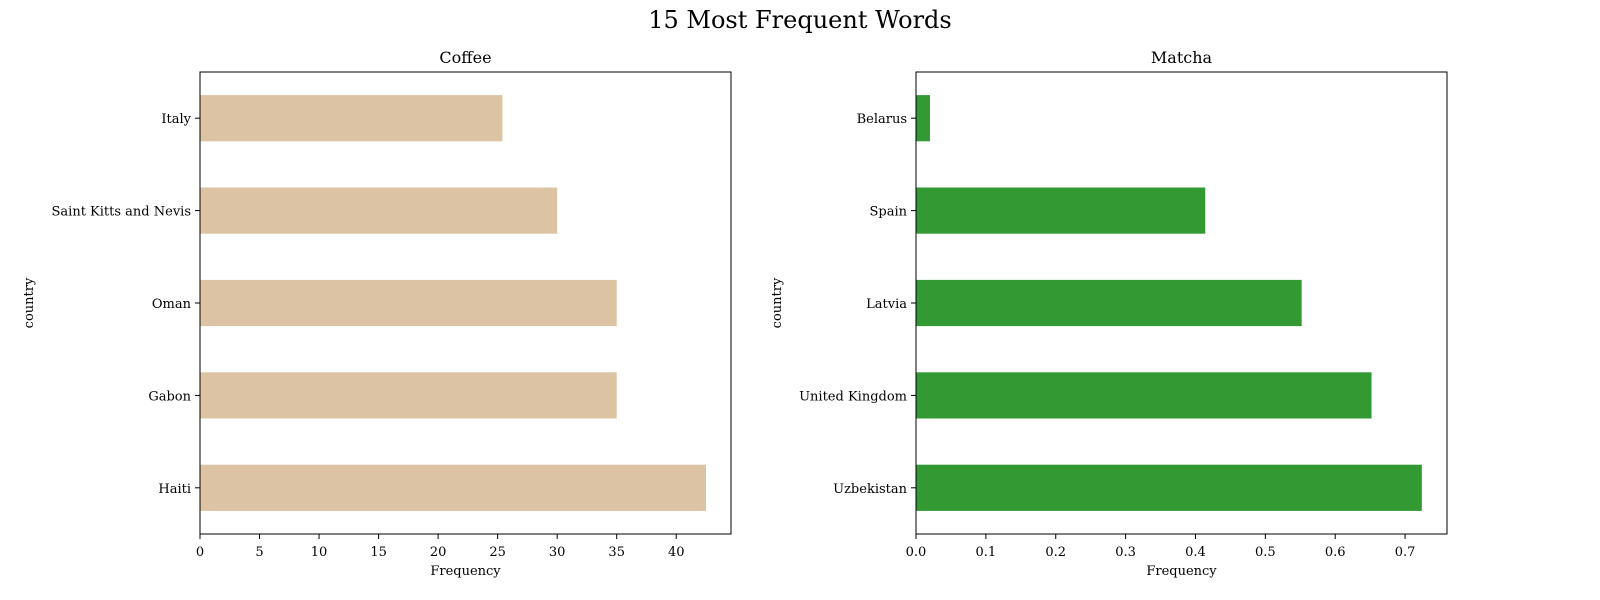  Describe the element at coordinates (986, 552) in the screenshot. I see `matcha-xtick-label: 0.1` at that location.